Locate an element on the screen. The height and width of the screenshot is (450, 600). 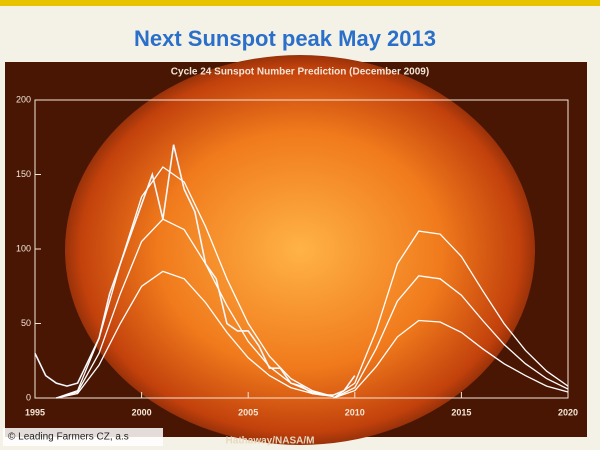
y-tick-label: 50 is located at coordinates (26, 323).